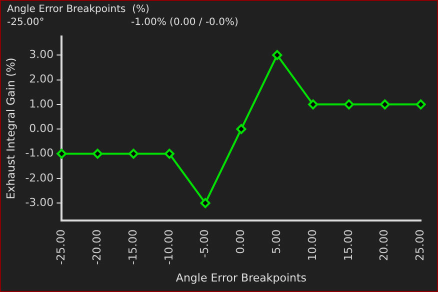 The image size is (438, 292). Describe the element at coordinates (41, 54) in the screenshot. I see `y-tick-label: 3.00` at that location.